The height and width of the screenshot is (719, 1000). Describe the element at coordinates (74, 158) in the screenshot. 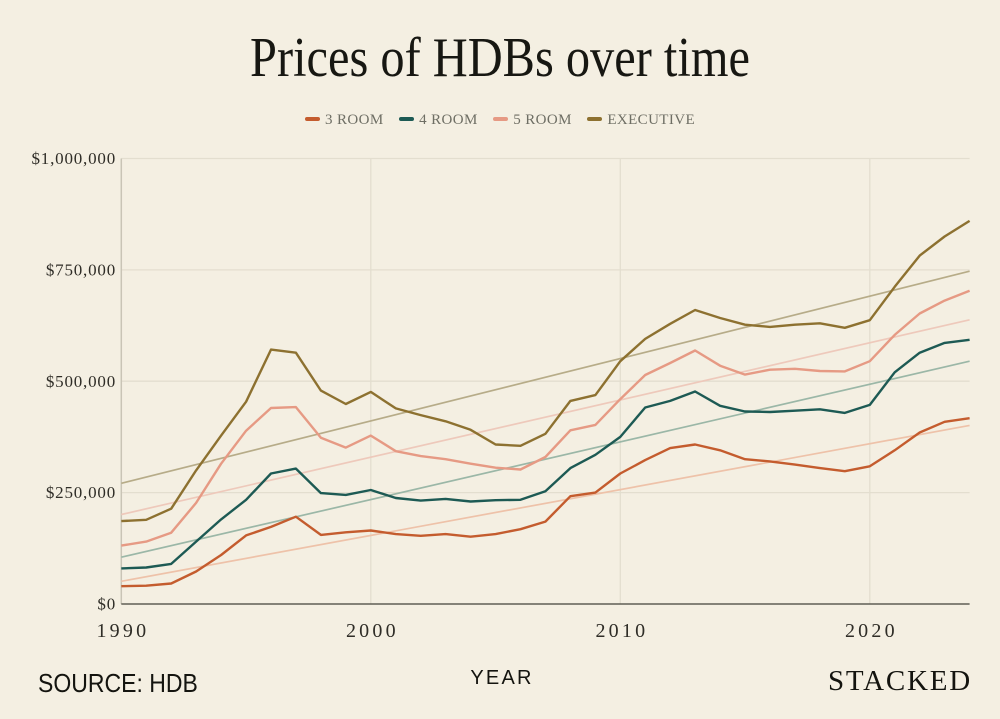

I see `svg-text: $1,000,000` at that location.